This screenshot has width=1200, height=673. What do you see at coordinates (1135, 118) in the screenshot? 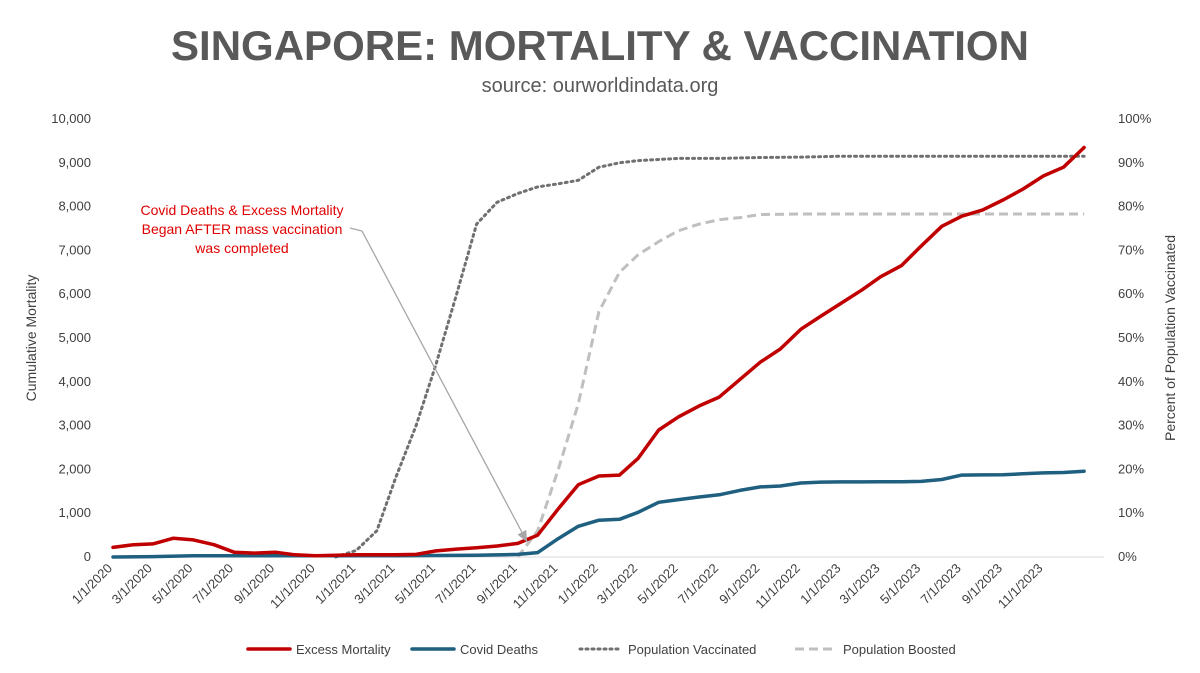
I see `y2-tick-label: 100%` at bounding box center [1135, 118].